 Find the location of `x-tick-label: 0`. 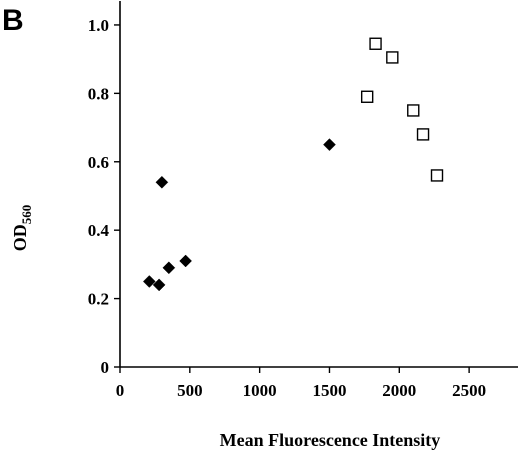

x-tick-label: 0 is located at coordinates (120, 390).